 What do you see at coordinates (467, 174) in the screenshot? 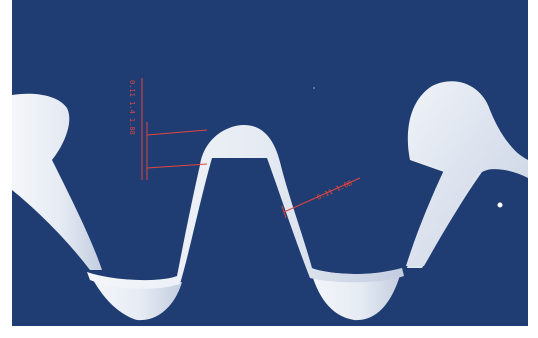
I see `right-tooth-body` at bounding box center [467, 174].